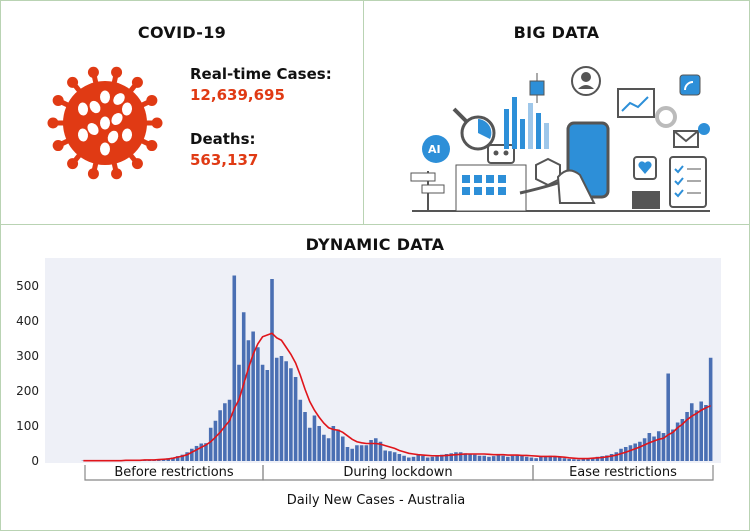  What do you see at coordinates (556, 32) in the screenshot?
I see `big-data-title: BIG DATA` at bounding box center [556, 32].